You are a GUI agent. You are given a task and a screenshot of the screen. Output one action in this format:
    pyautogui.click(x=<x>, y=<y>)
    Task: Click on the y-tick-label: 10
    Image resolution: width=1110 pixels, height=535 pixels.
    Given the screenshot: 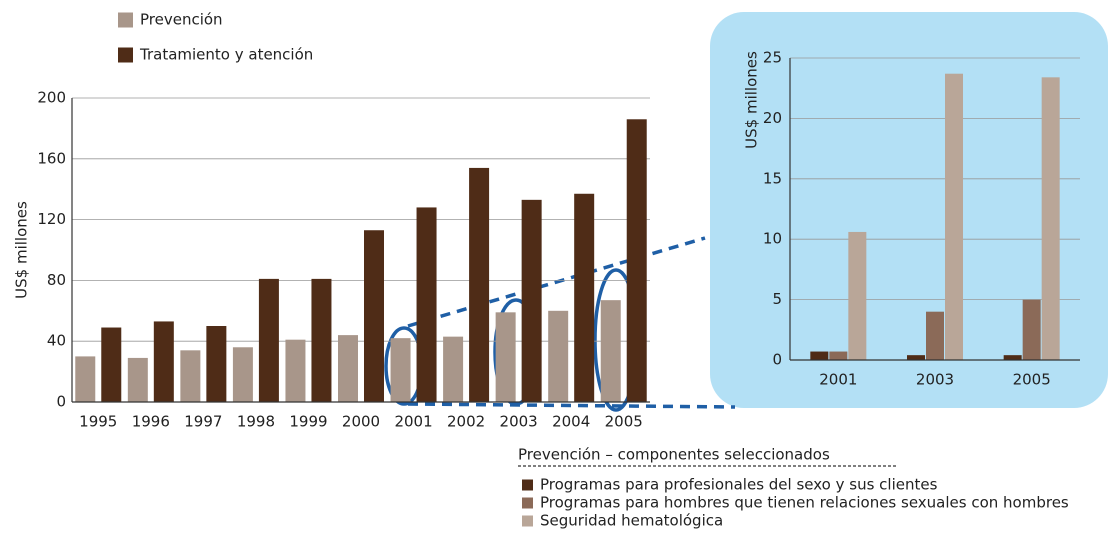 What is the action you would take?
    pyautogui.click(x=772, y=239)
    